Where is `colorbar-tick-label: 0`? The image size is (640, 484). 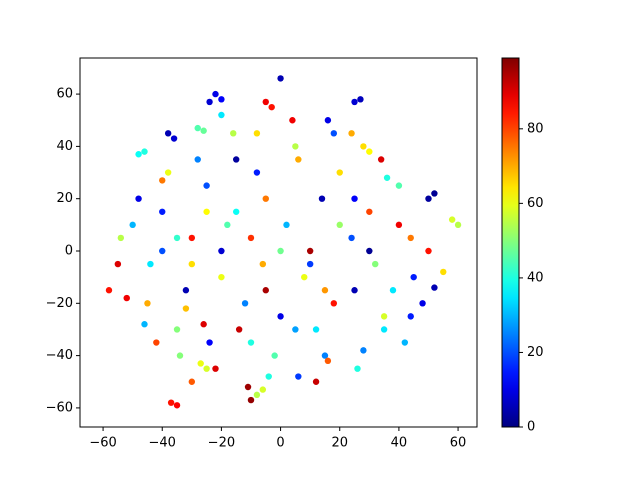 colorbar-tick-label: 0 is located at coordinates (531, 427).